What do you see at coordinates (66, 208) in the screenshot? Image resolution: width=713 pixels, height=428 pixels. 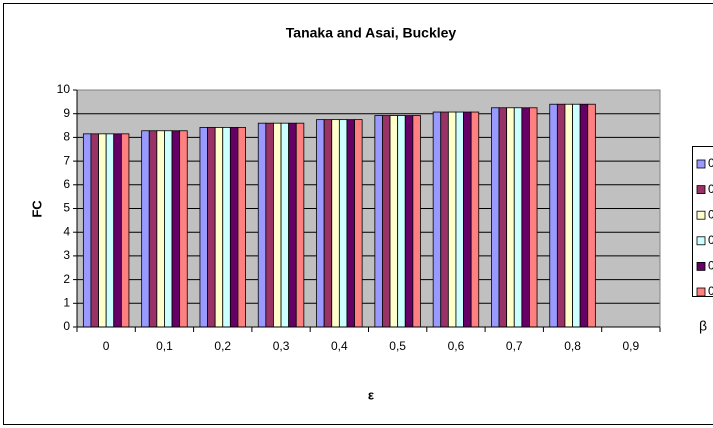 I see `y-tick-label: 5` at bounding box center [66, 208].